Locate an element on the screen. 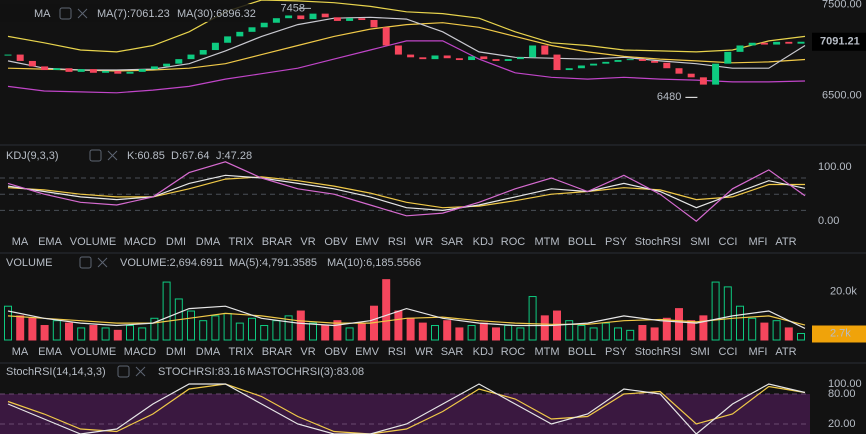 This screenshot has width=866, height=434. boll-lower is located at coordinates (406, 67).